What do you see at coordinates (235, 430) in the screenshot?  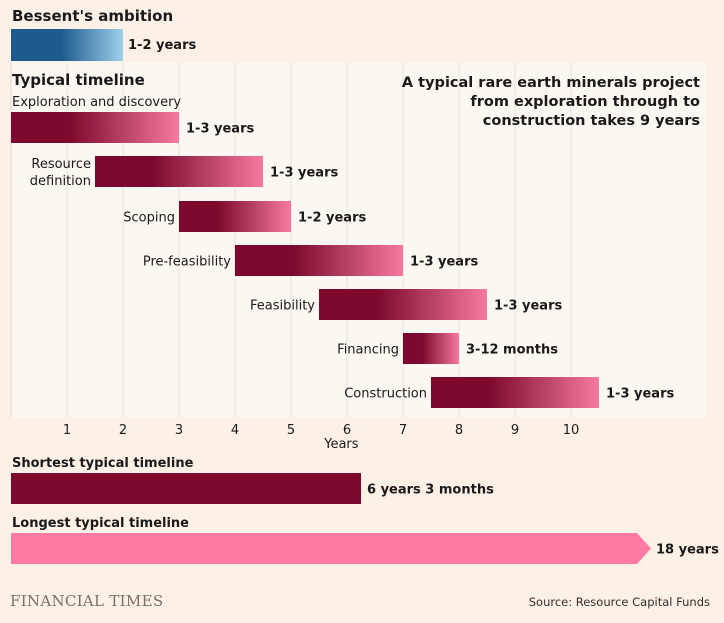 I see `x-tick-label: 4` at bounding box center [235, 430].